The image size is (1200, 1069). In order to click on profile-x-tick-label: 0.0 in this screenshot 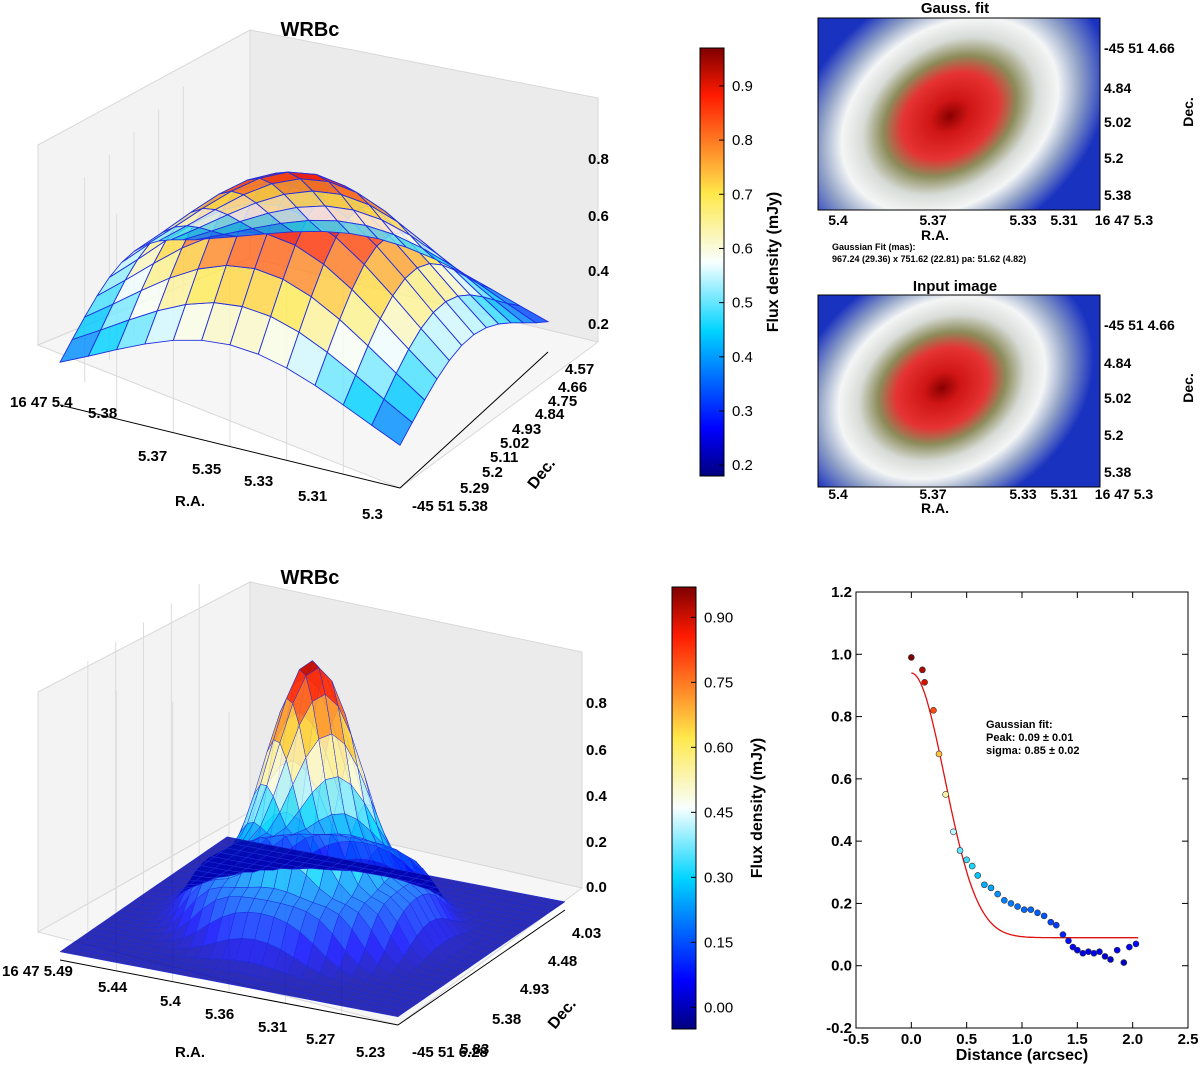, I will do `click(911, 1039)`.